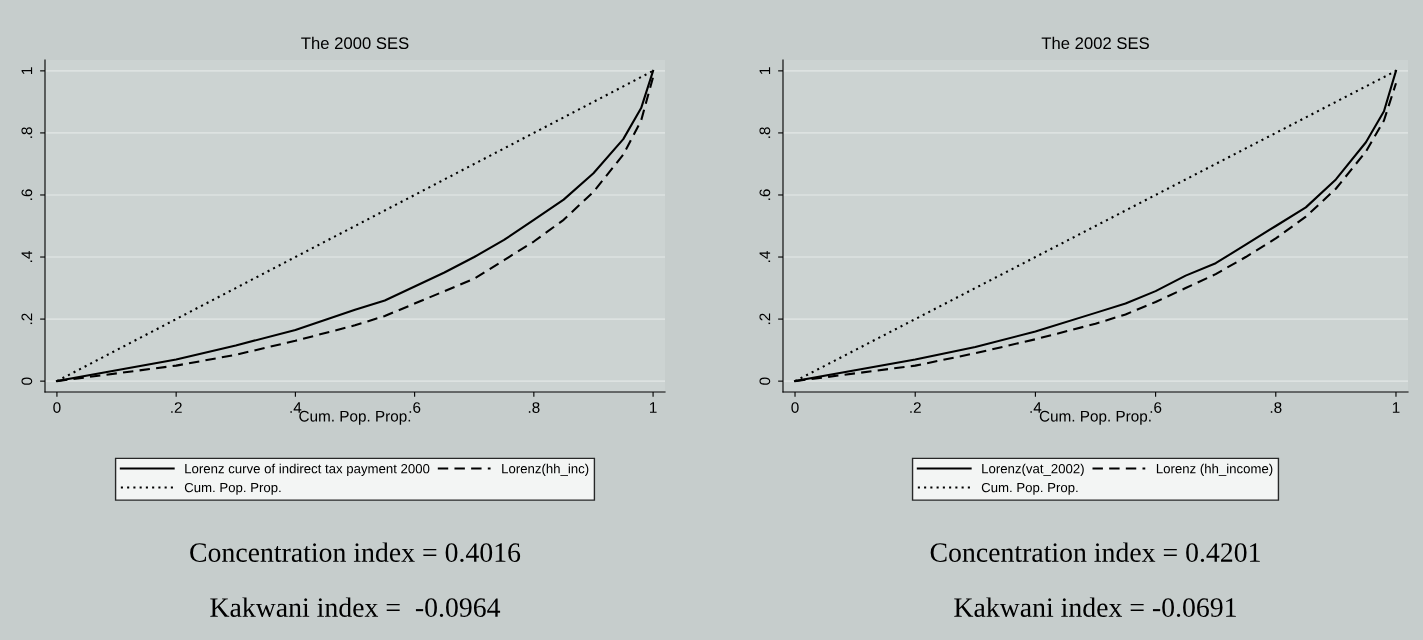 This screenshot has height=640, width=1423. Describe the element at coordinates (1095, 607) in the screenshot. I see `text: Kakwani index = -0.0691` at that location.